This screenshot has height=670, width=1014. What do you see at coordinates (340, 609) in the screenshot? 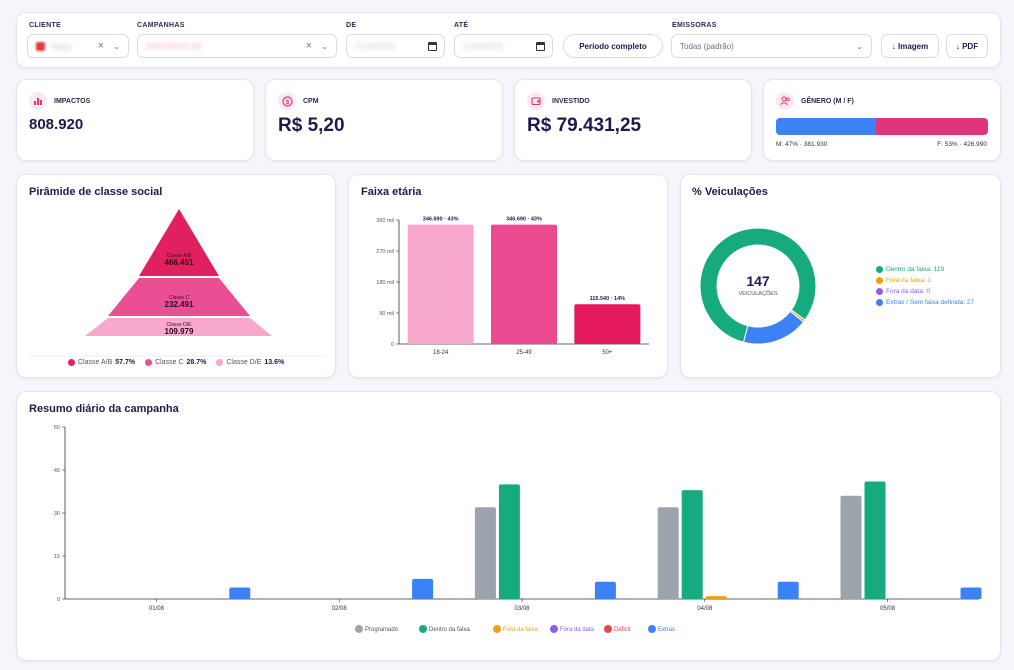
I see `x-tick-label: 02/08` at bounding box center [340, 609].